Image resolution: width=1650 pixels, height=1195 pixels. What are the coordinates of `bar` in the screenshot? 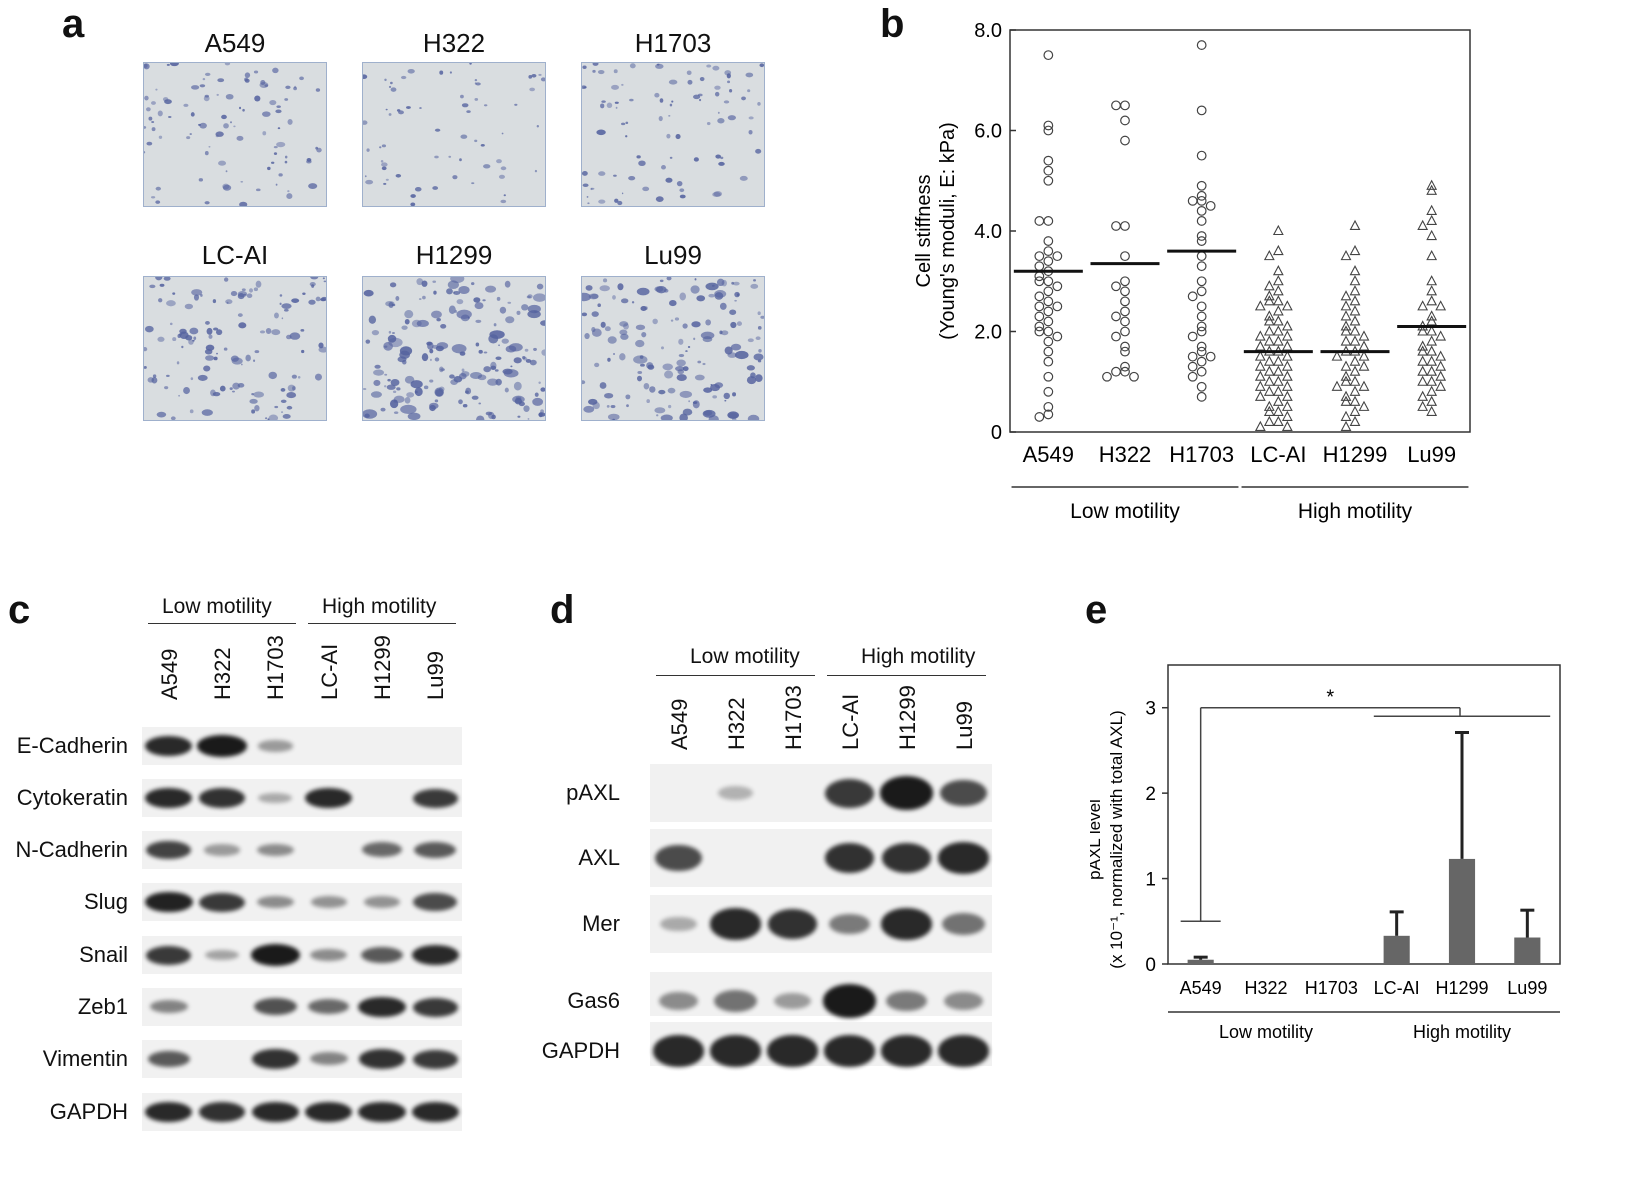 It's located at (1200, 961).